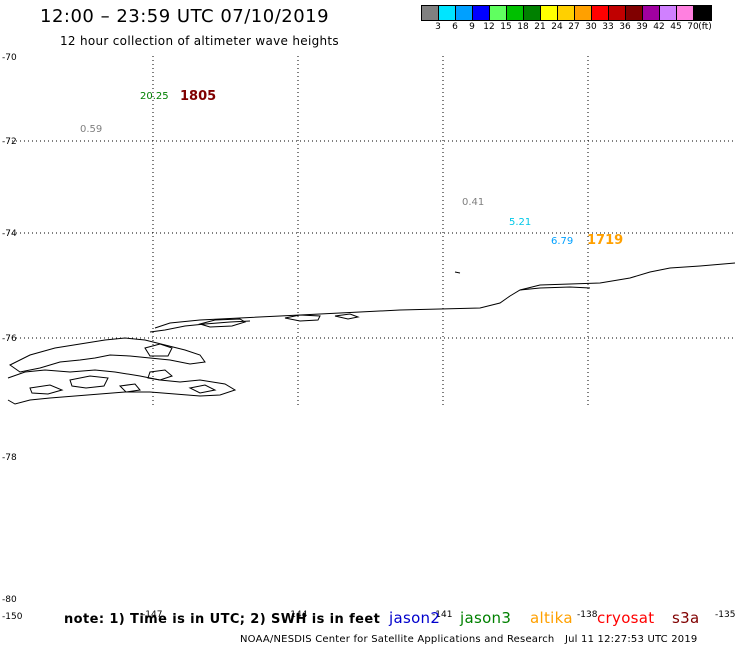  I want to click on obs-wave-height-5: 6.79, so click(562, 241).